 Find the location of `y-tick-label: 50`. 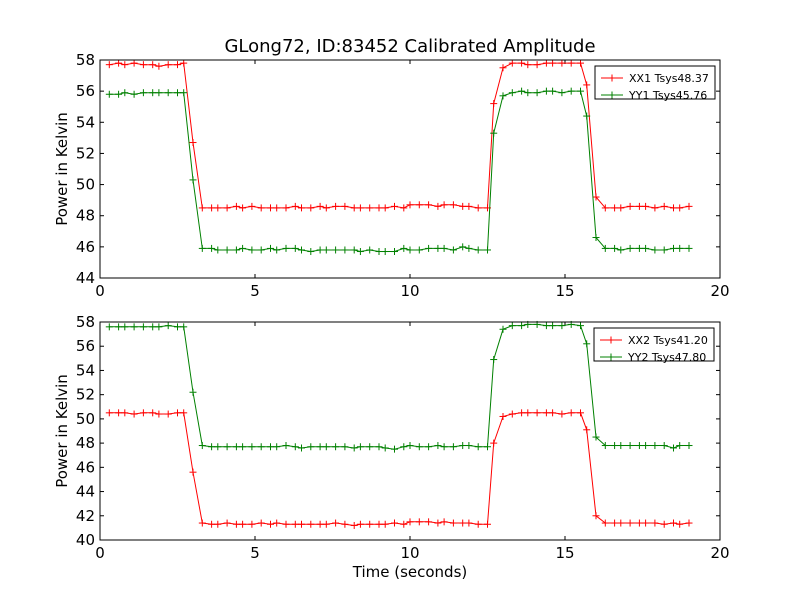

y-tick-label: 50 is located at coordinates (85, 419).